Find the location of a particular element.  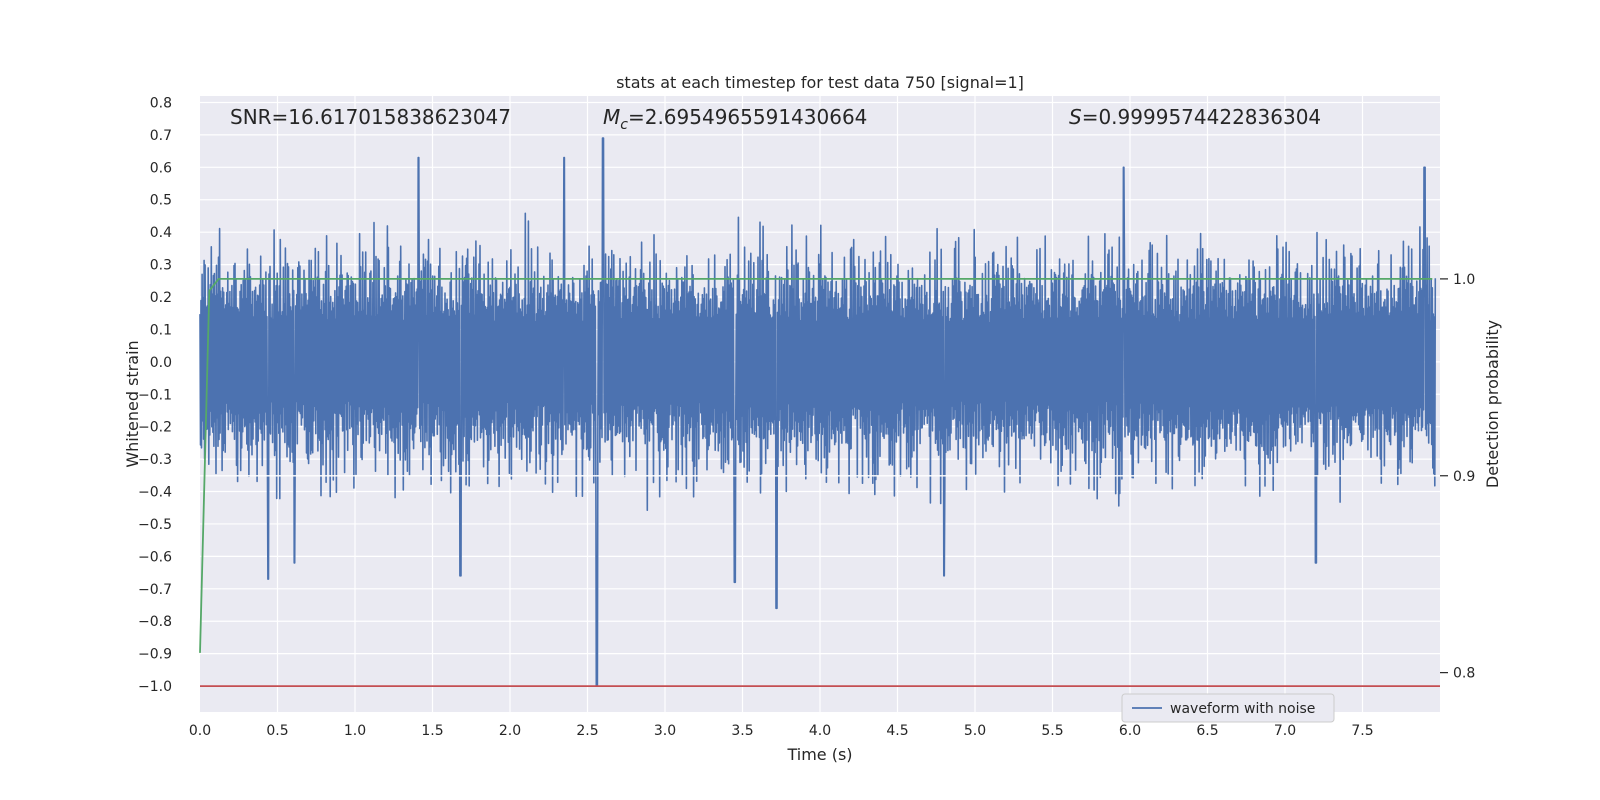

x-axis-label: Time (s) is located at coordinates (819, 754).